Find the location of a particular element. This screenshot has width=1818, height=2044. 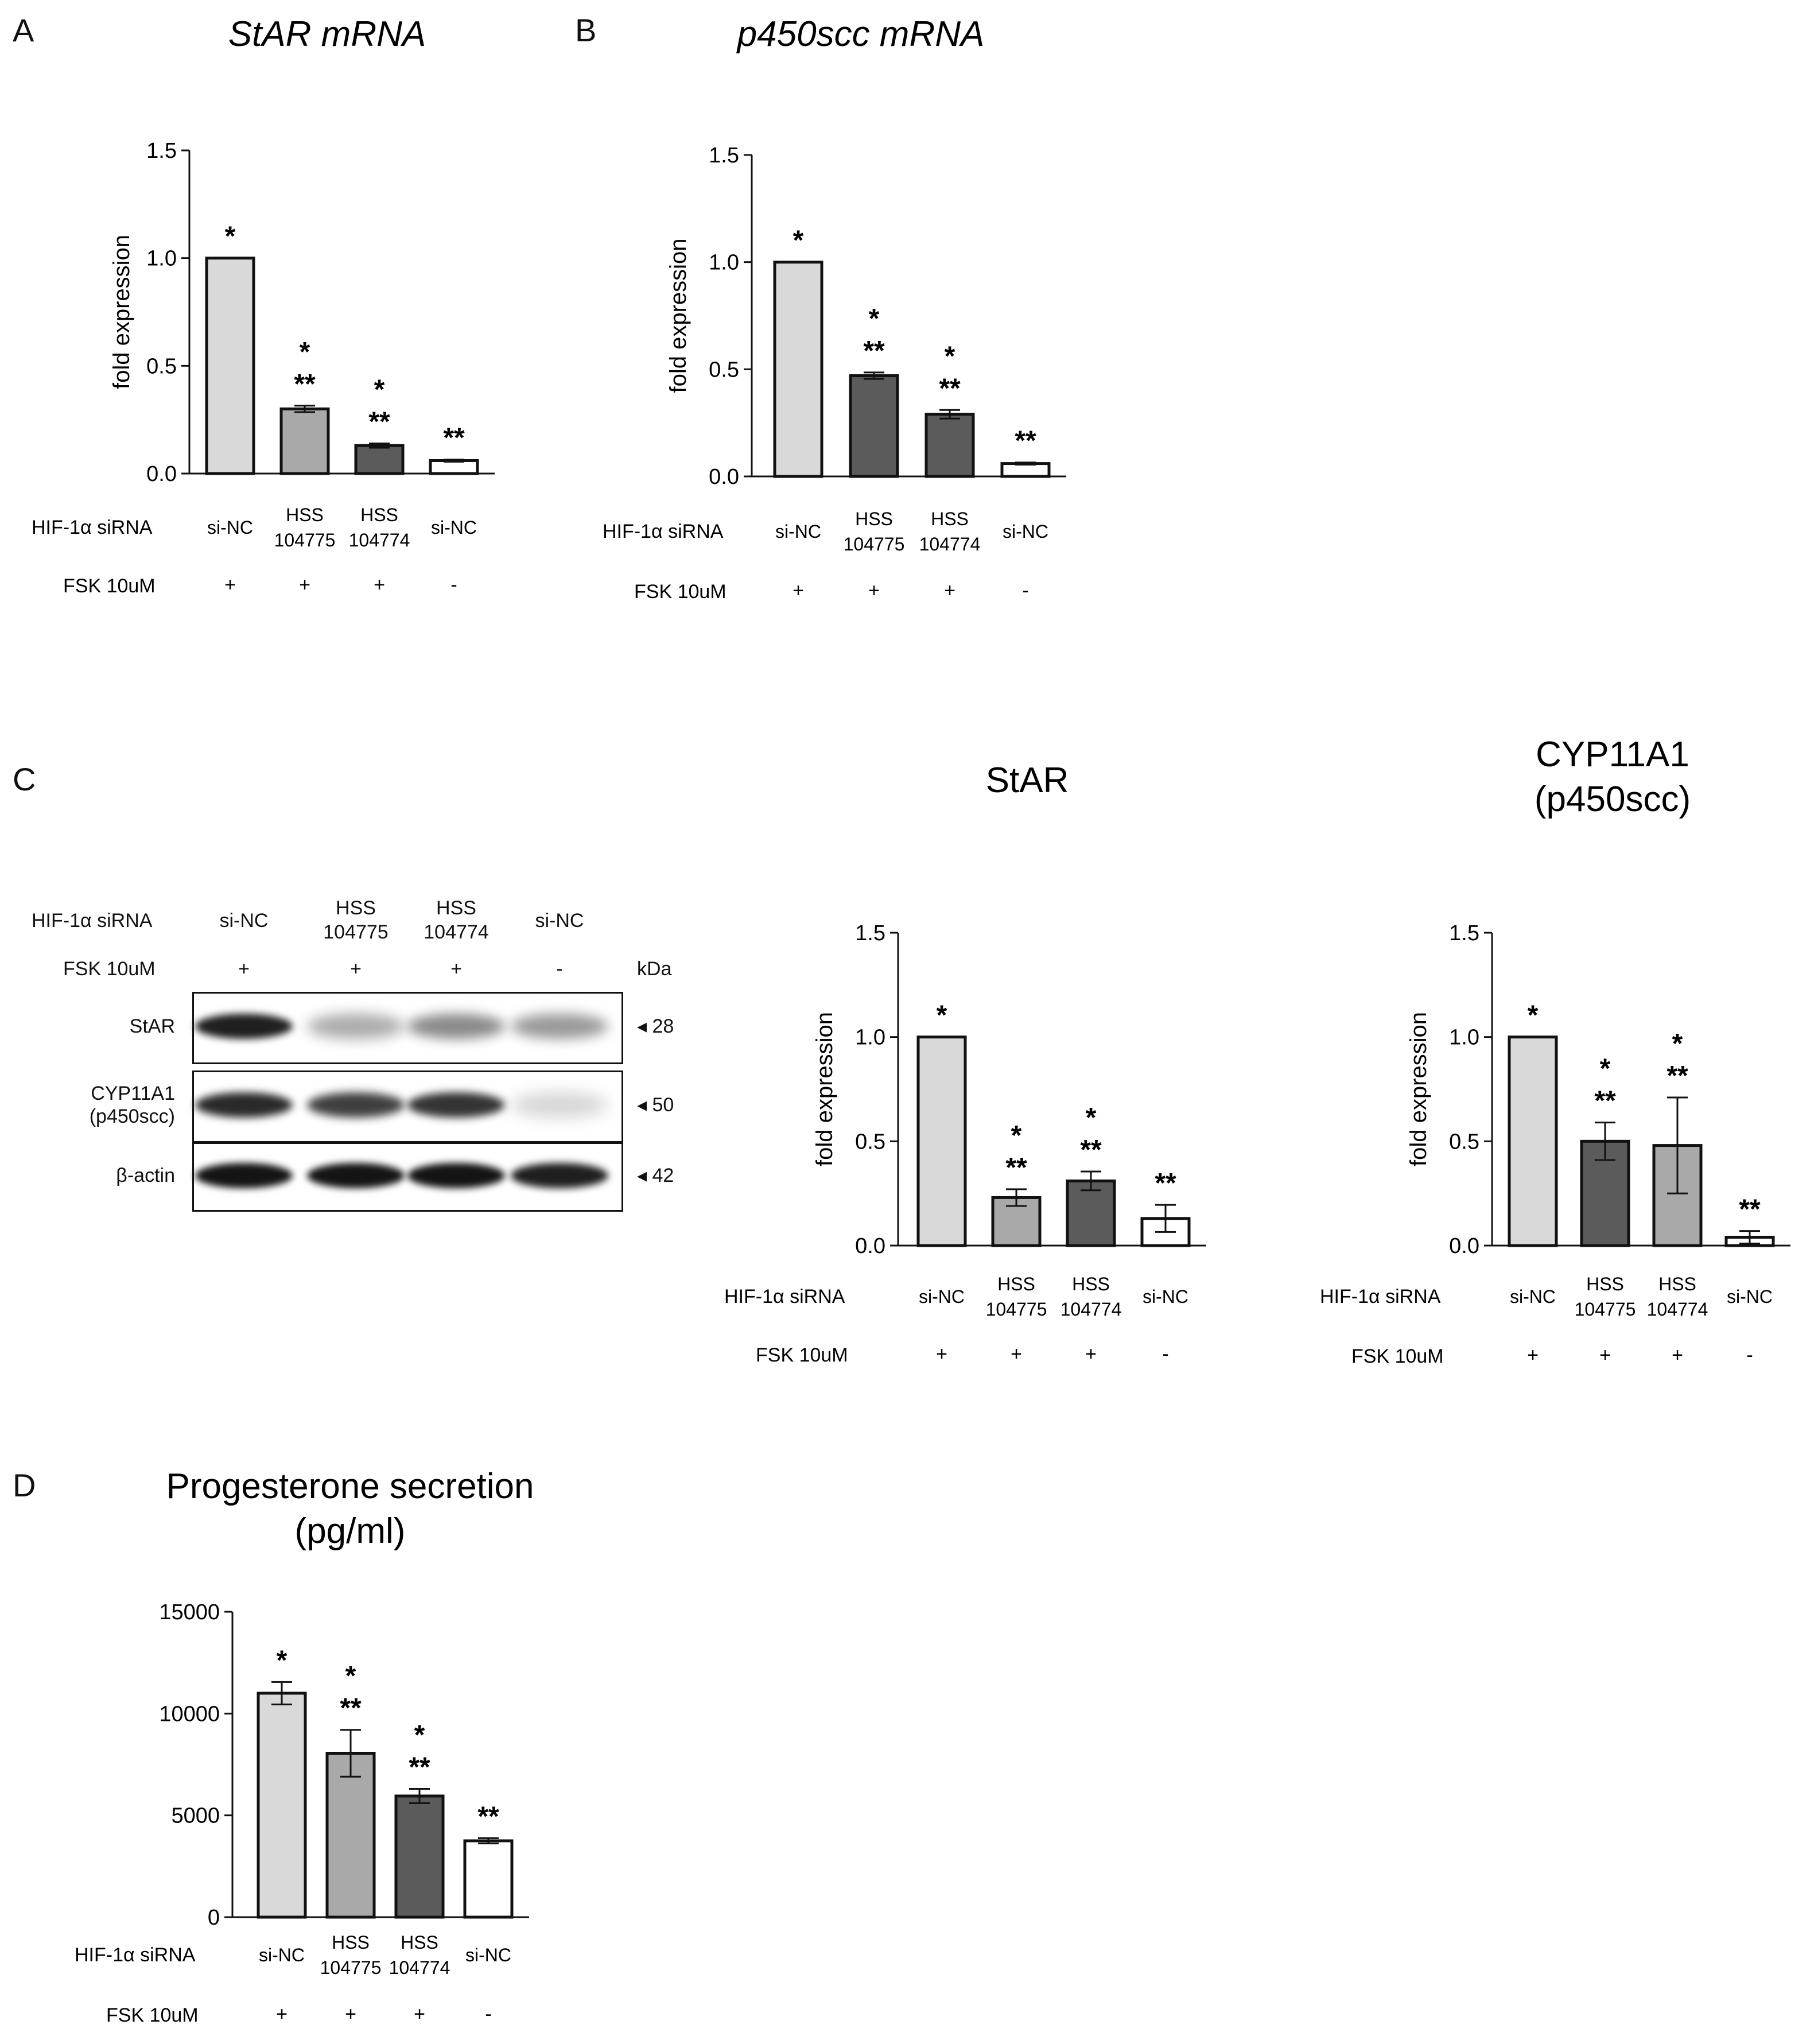

chart-c-cyp11a1-ytick-label: 0.0 is located at coordinates (1464, 1246).